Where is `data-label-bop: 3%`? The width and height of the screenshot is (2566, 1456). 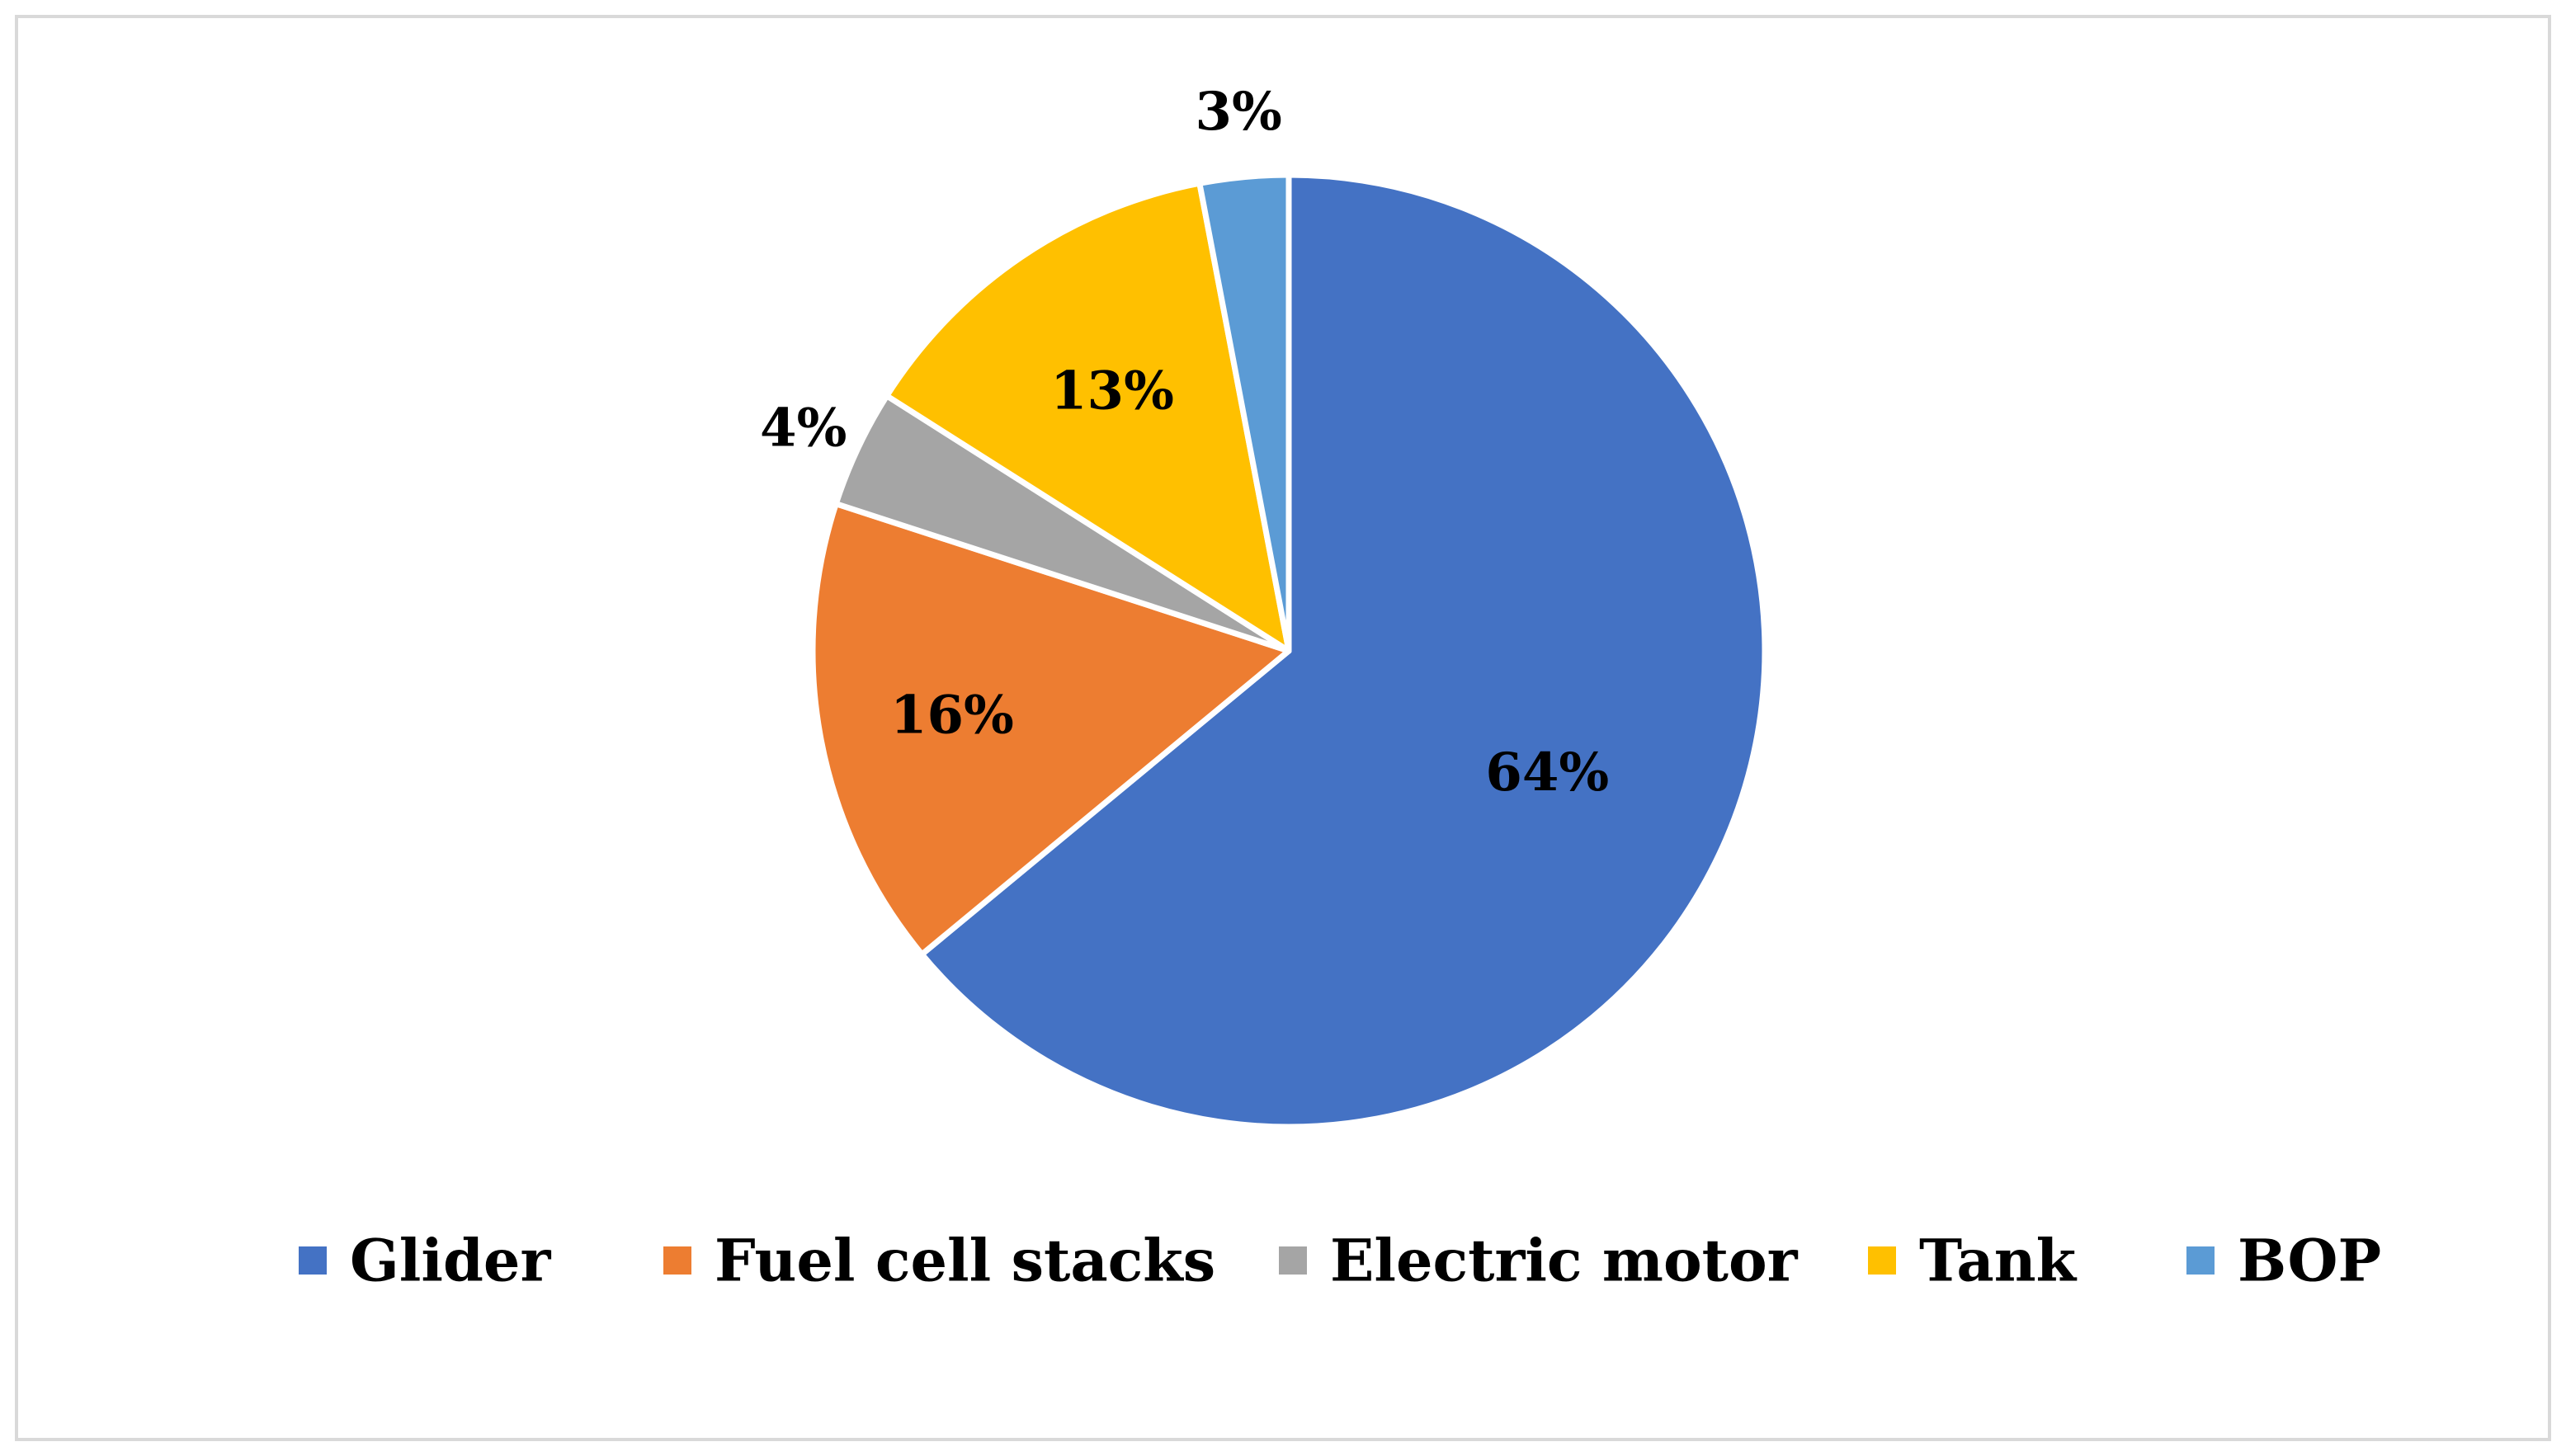 data-label-bop: 3% is located at coordinates (1239, 112).